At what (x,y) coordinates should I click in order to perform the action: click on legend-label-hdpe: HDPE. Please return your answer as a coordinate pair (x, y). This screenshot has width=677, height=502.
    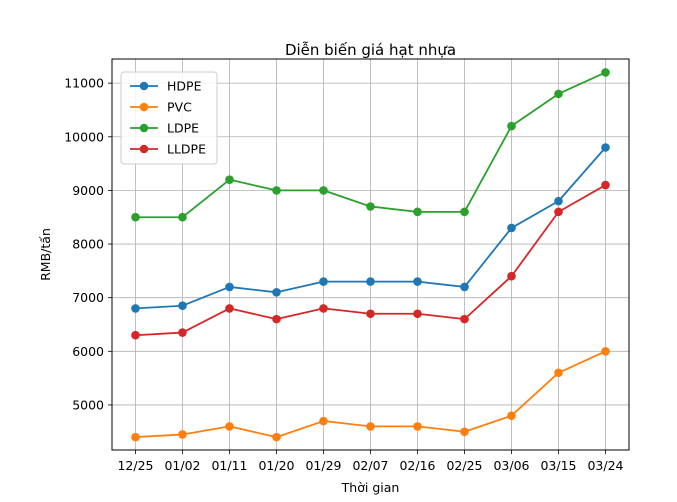
    Looking at the image, I should click on (184, 86).